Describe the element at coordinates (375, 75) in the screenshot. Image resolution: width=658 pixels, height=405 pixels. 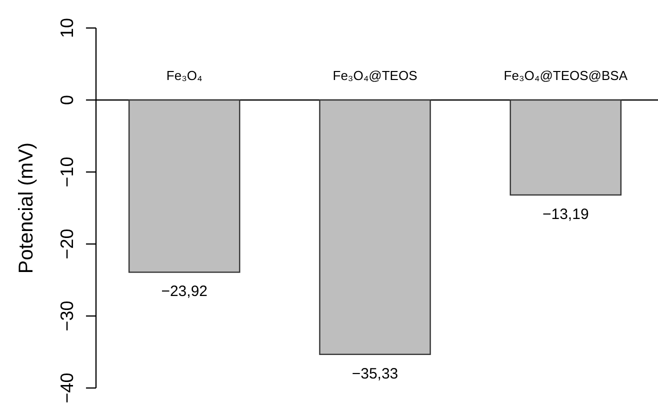
I see `x-tick-label: Fe₃O₄@TEOS` at that location.